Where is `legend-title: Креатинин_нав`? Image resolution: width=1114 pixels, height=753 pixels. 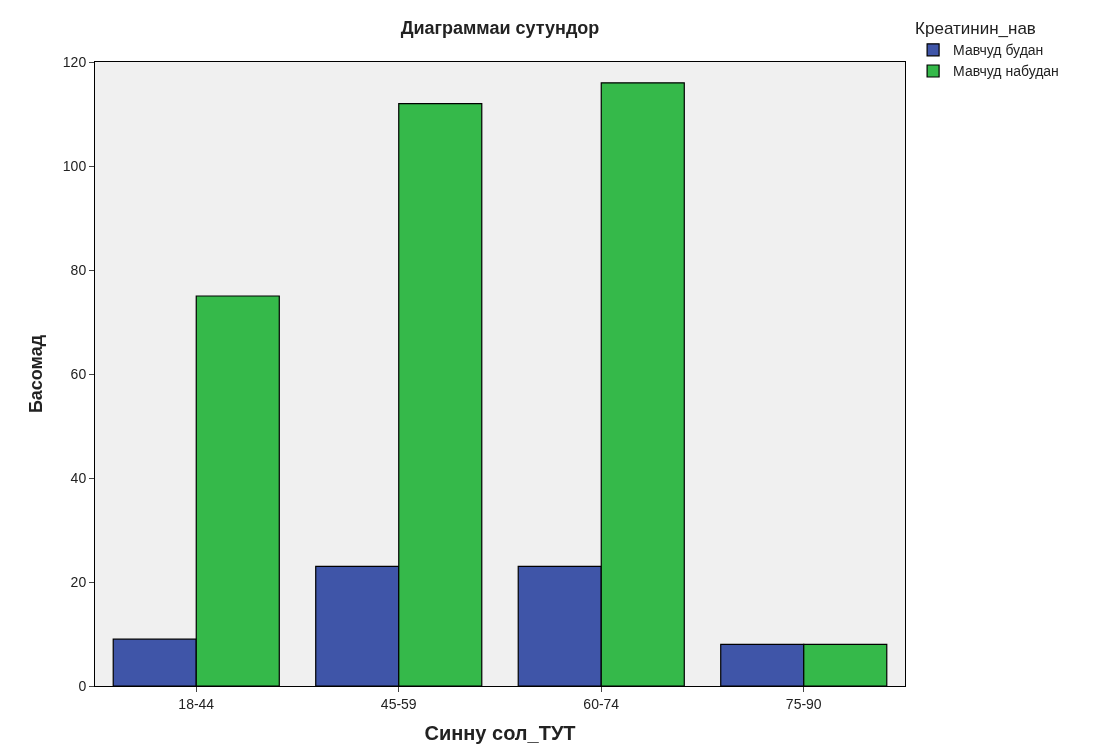
legend-title: Креатинин_нав is located at coordinates (975, 29).